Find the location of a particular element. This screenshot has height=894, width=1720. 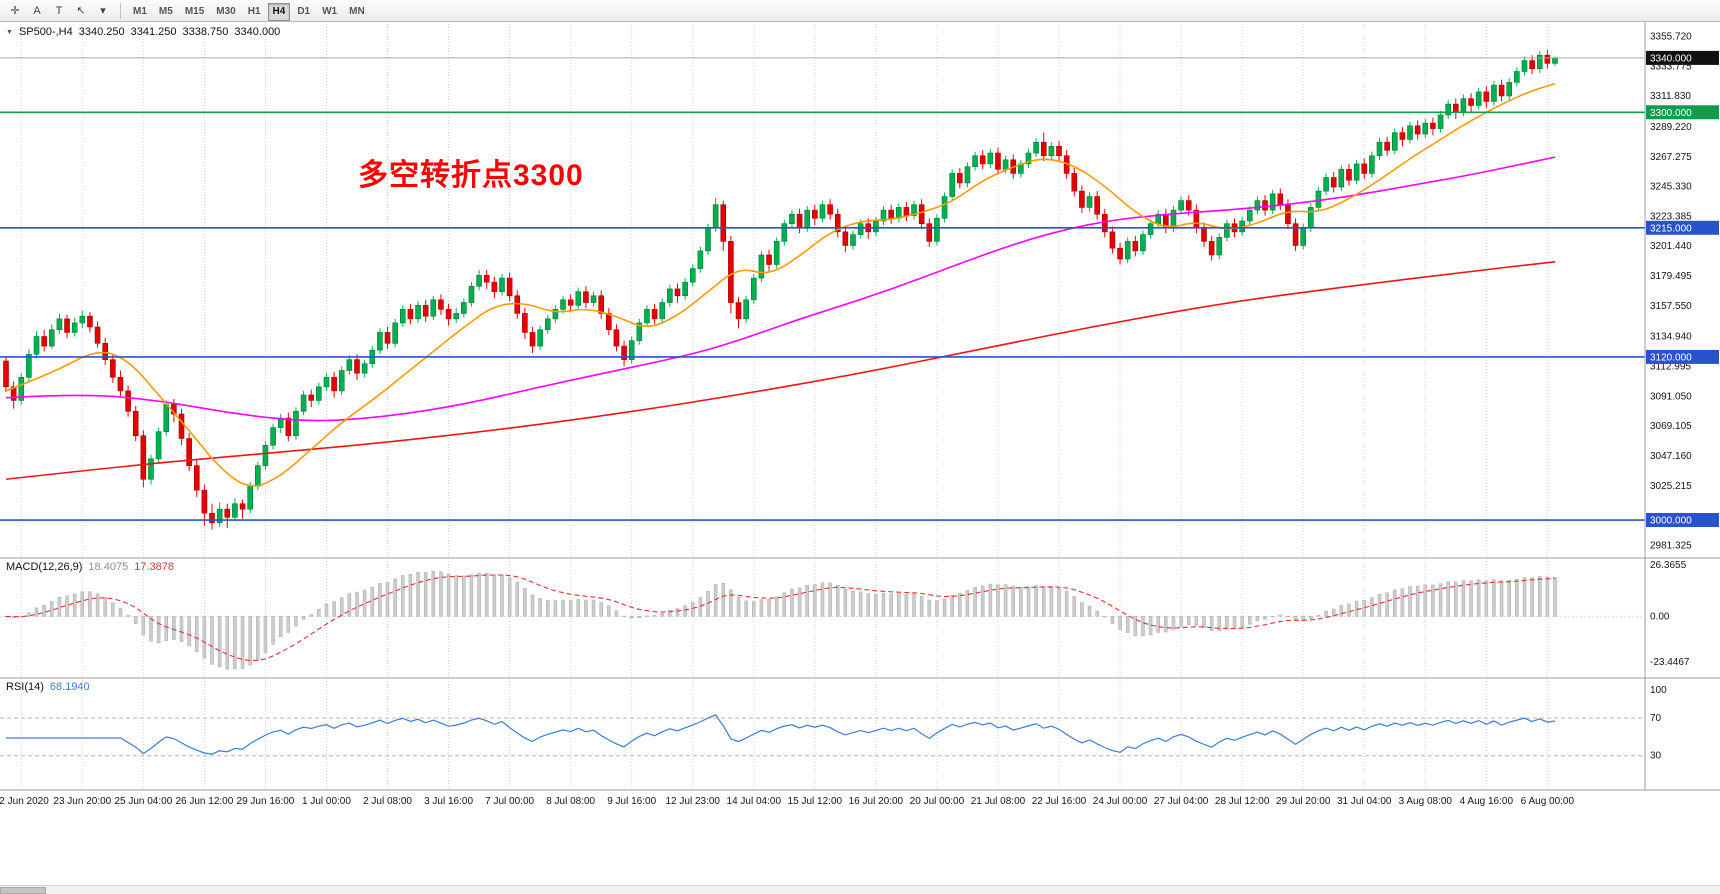

svg-text: 3289.220 is located at coordinates (1671, 127).